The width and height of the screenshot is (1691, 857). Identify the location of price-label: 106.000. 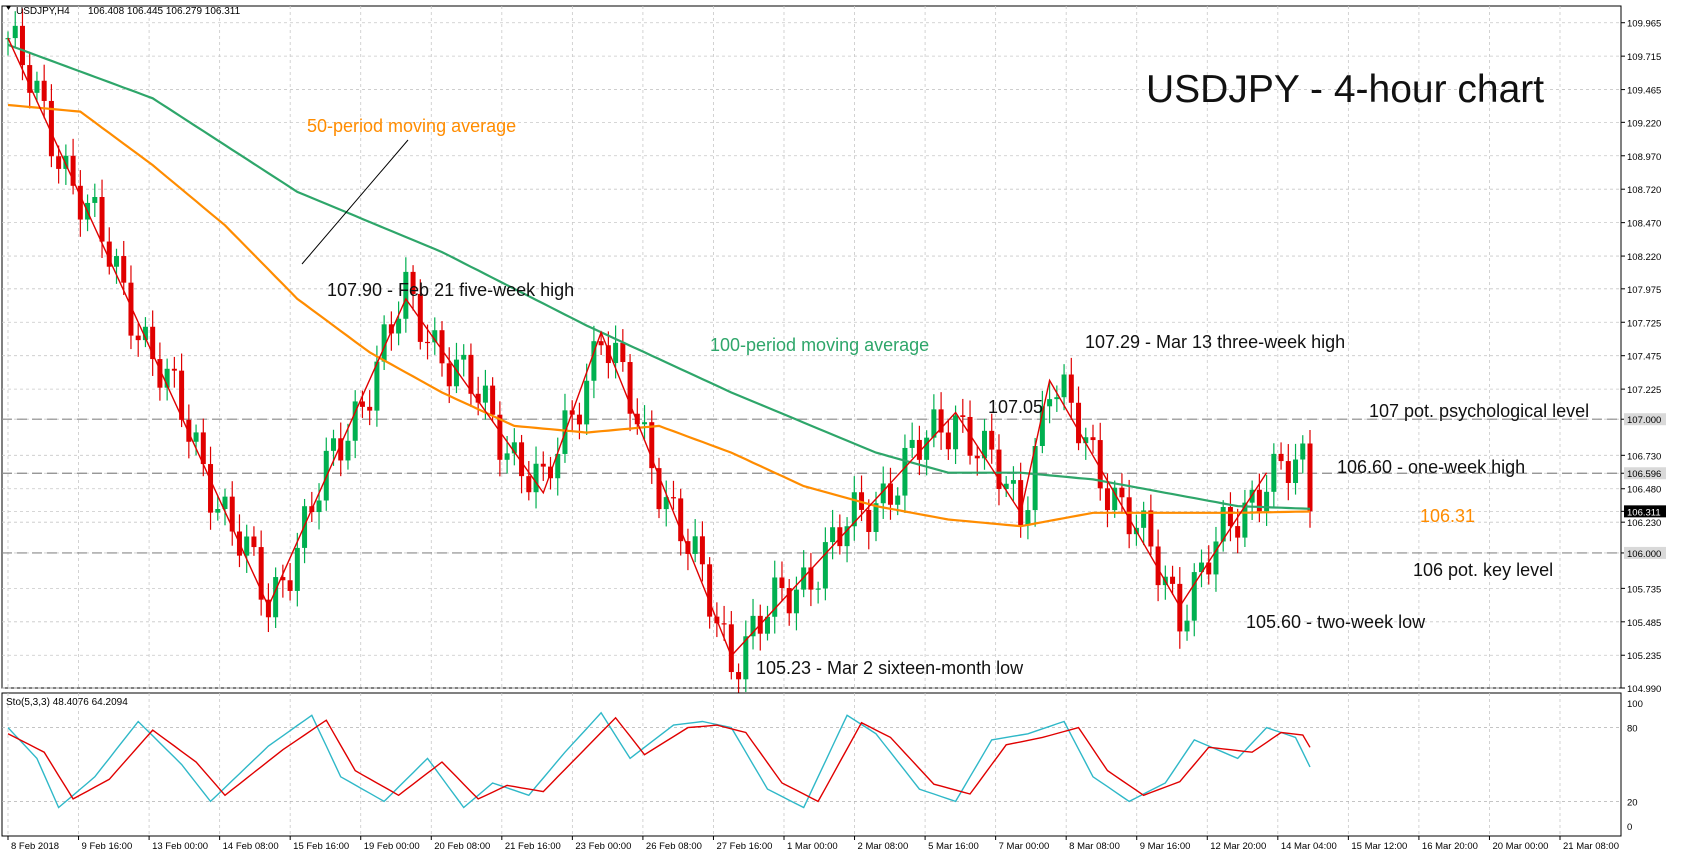
(1644, 554).